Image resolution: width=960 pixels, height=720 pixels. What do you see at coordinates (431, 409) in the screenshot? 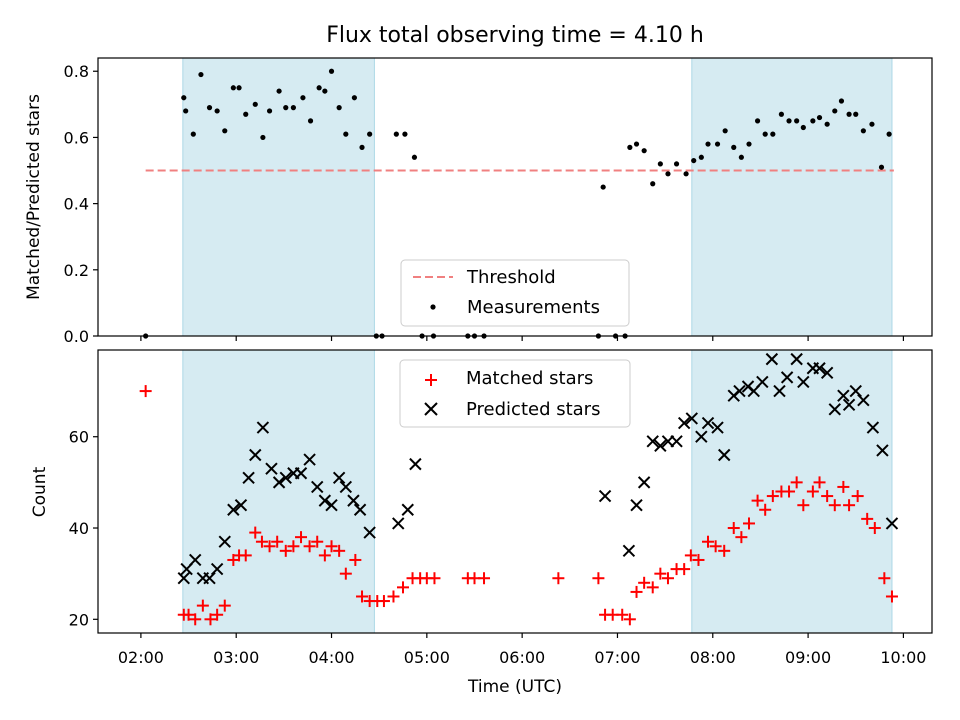
I see `predicted-legend-swatch` at bounding box center [431, 409].